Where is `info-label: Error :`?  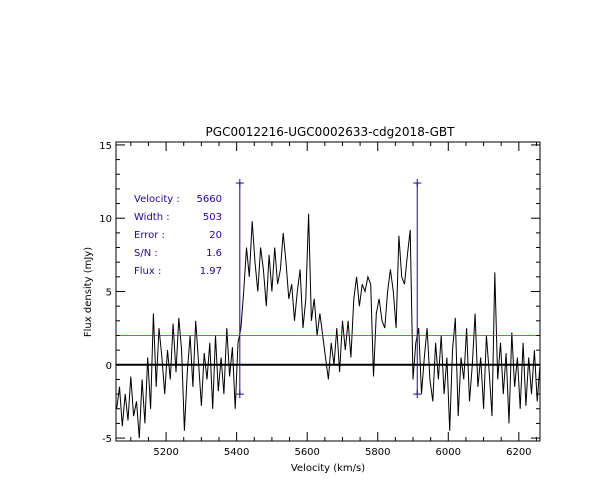 info-label: Error : is located at coordinates (149, 235).